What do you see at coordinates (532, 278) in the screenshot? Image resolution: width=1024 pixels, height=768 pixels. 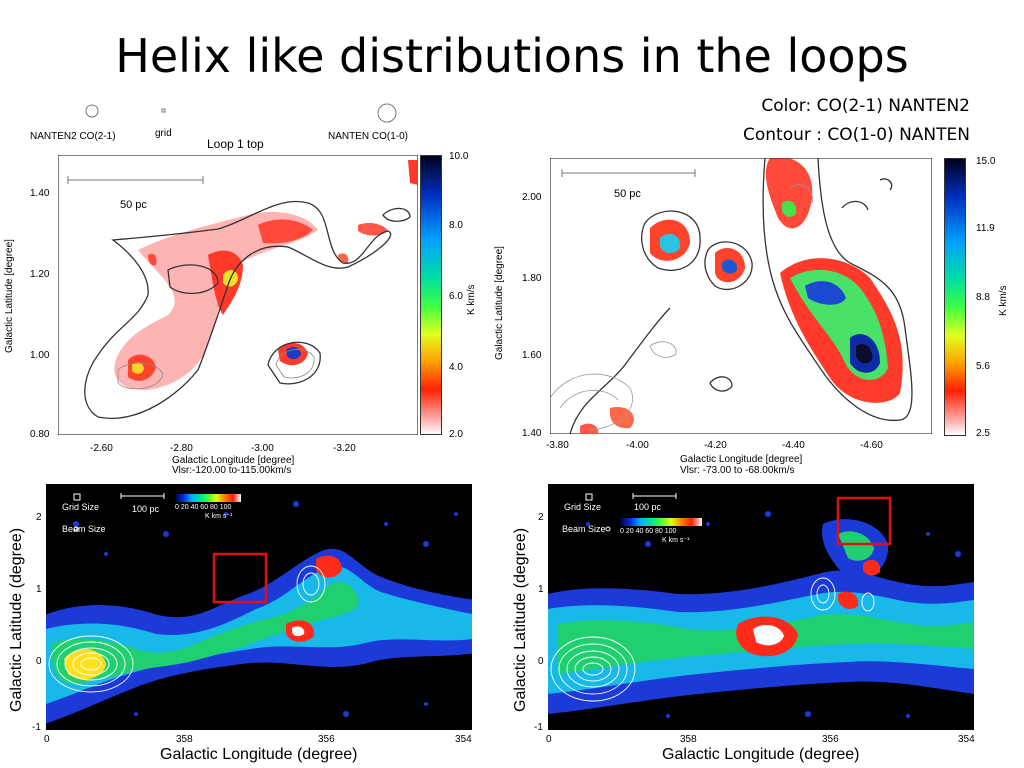 I see `ytick: 1.80` at bounding box center [532, 278].